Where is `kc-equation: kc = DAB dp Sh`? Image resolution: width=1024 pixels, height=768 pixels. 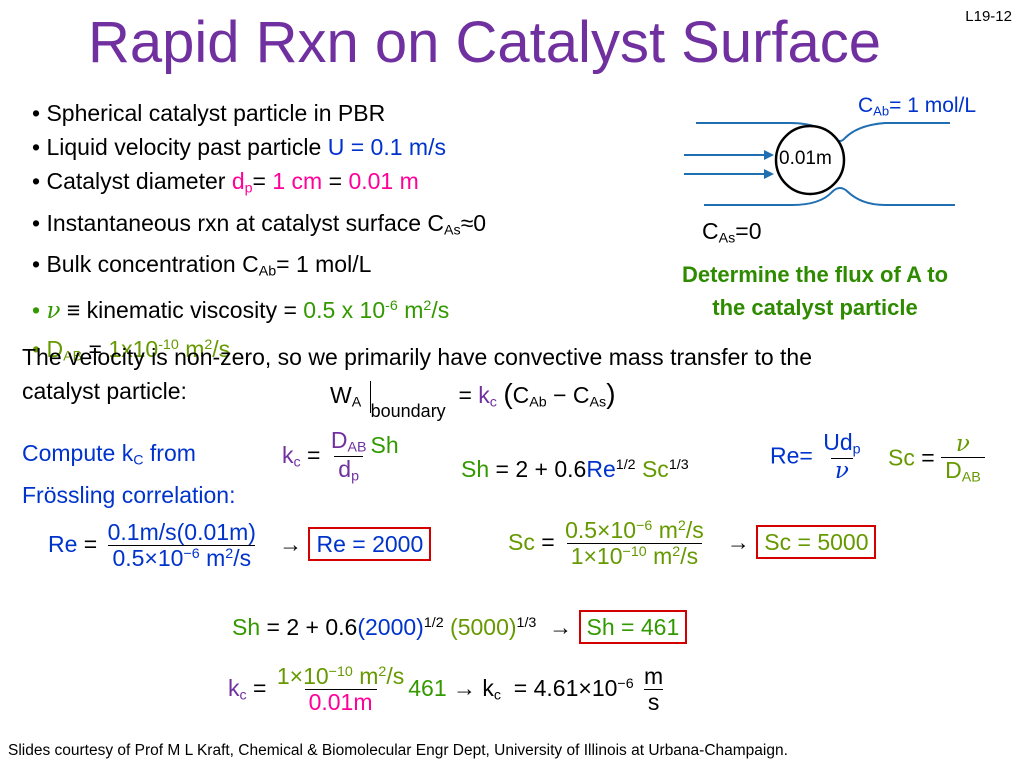
kc-equation: kc = DAB dp Sh is located at coordinates (340, 456).